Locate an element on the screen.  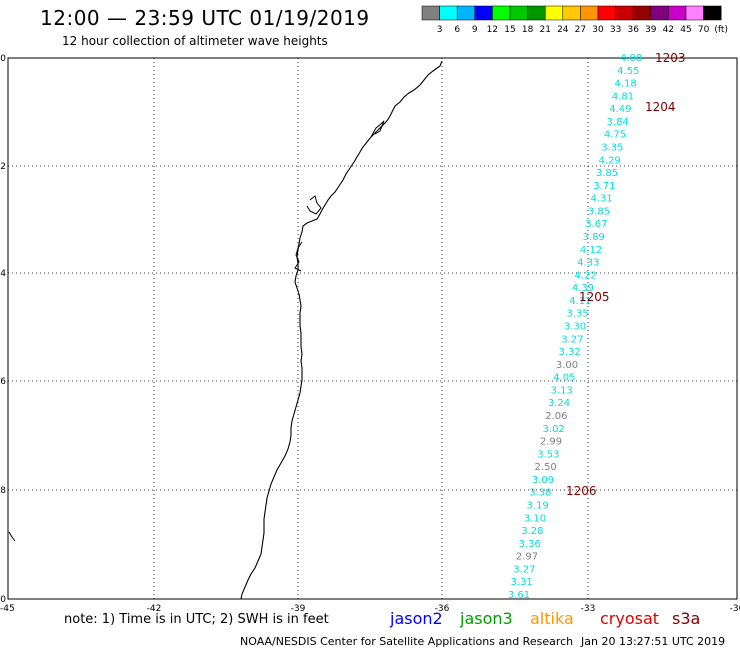
legend-label: 39 is located at coordinates (651, 30).